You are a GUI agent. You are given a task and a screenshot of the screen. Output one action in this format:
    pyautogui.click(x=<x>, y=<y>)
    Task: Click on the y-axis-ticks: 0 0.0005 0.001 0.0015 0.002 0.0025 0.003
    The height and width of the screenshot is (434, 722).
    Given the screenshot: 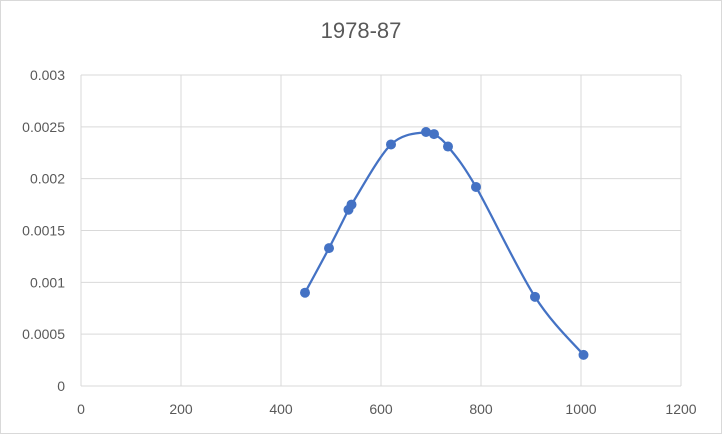 What is the action you would take?
    pyautogui.click(x=43, y=230)
    